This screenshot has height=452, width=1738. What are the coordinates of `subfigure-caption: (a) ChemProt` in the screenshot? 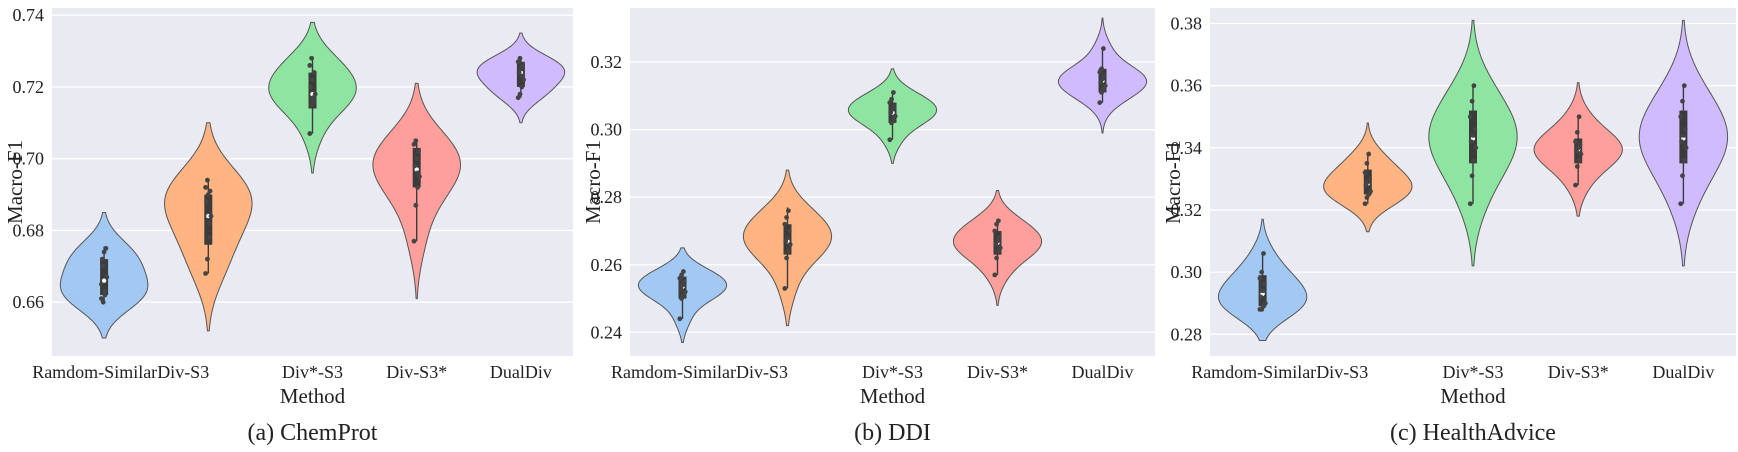 It's located at (313, 433).